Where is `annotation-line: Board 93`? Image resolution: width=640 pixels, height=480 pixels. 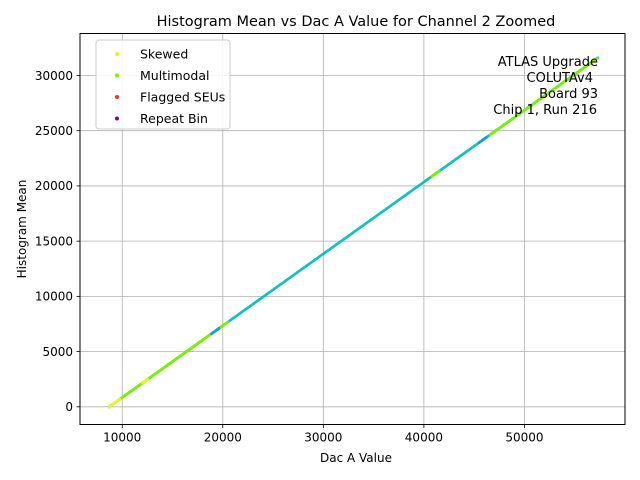 annotation-line: Board 93 is located at coordinates (568, 94).